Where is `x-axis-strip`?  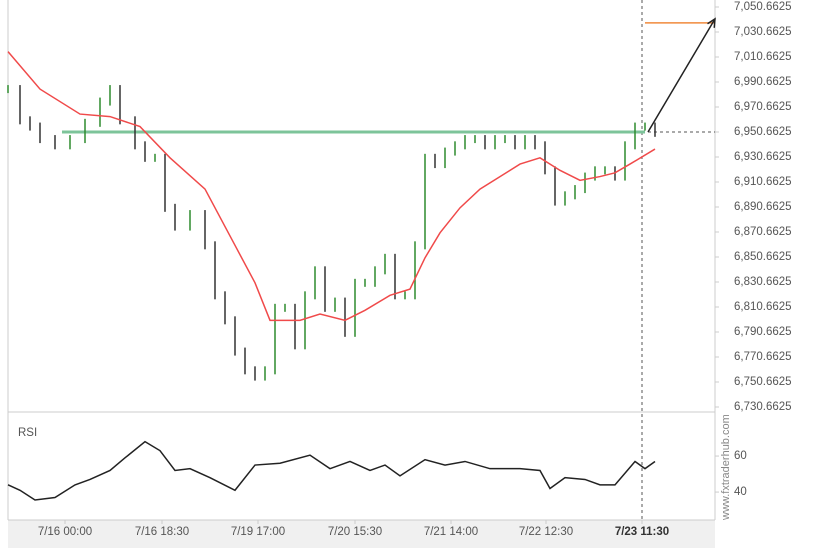
x-axis-strip is located at coordinates (361, 534).